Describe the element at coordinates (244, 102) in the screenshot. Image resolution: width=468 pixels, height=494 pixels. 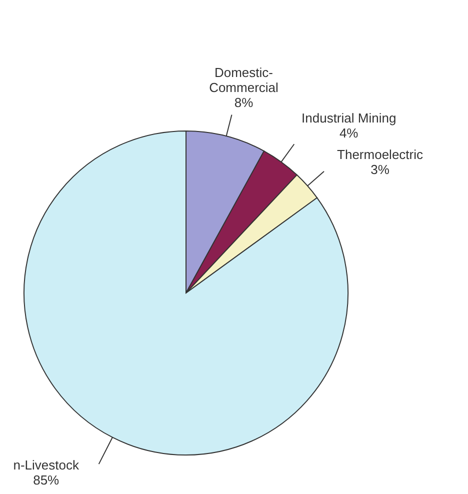
I see `data-label: 8%` at that location.